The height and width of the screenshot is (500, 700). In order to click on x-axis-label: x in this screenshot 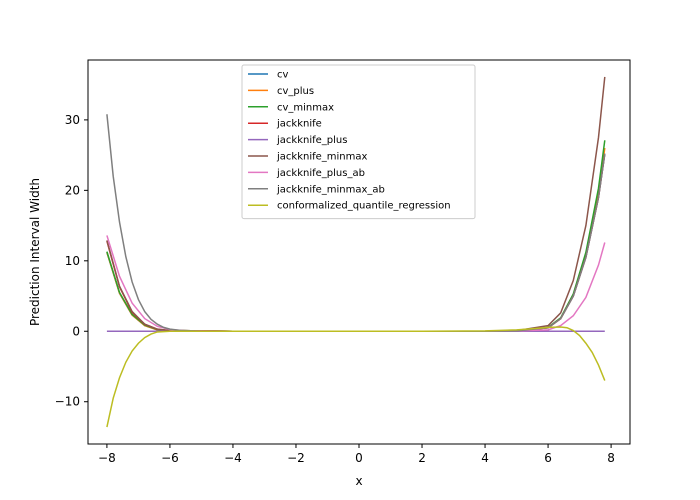, I will do `click(358, 481)`.